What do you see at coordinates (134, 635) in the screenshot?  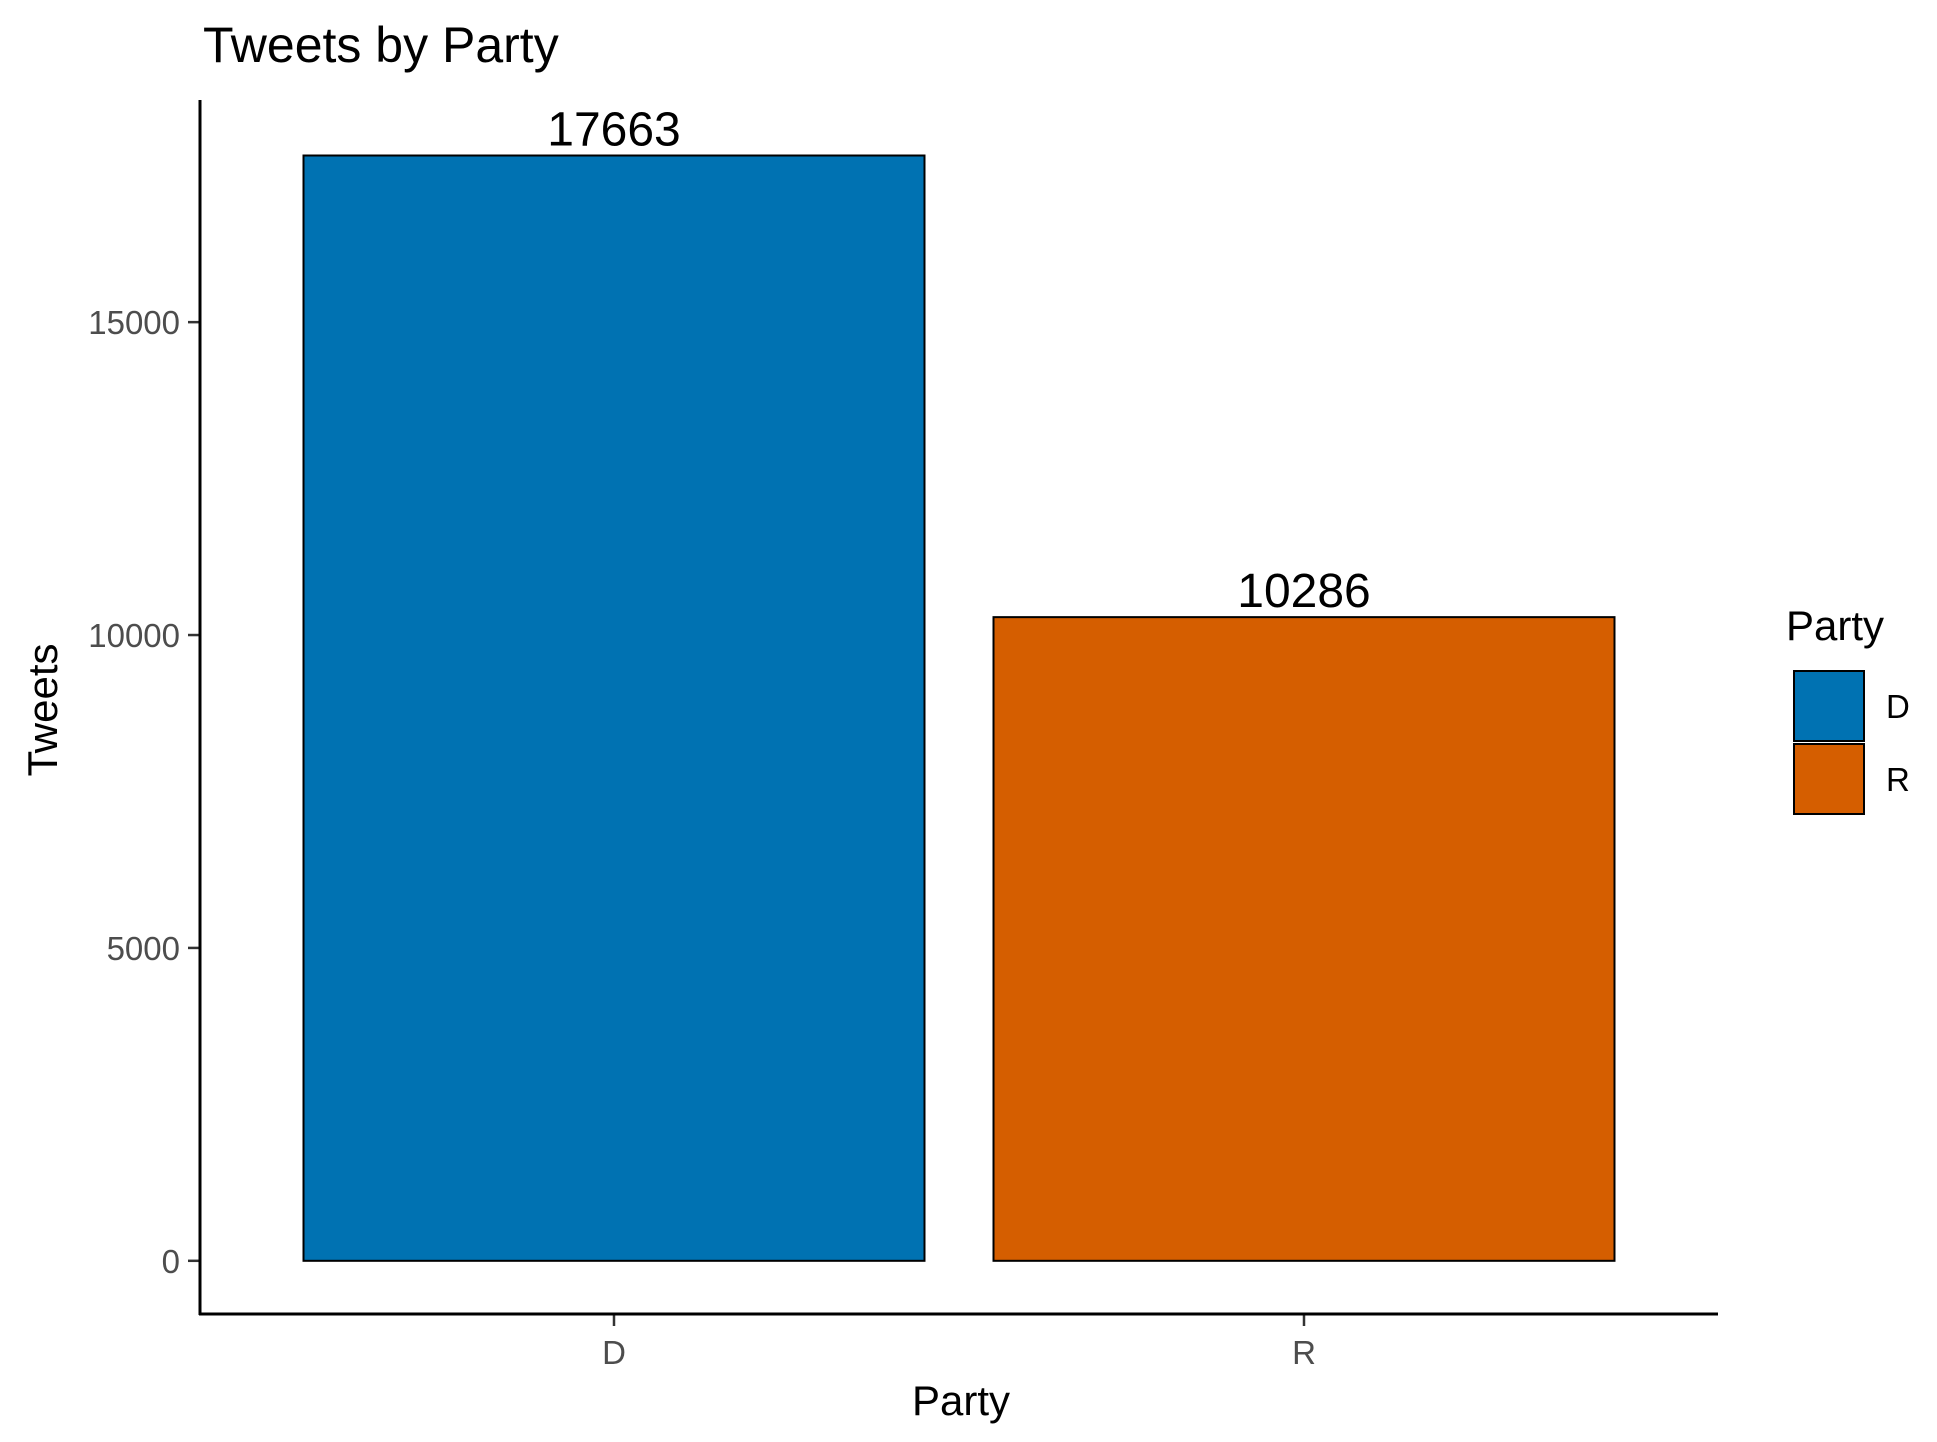 I see `y-tick-label-10000: 10000` at bounding box center [134, 635].